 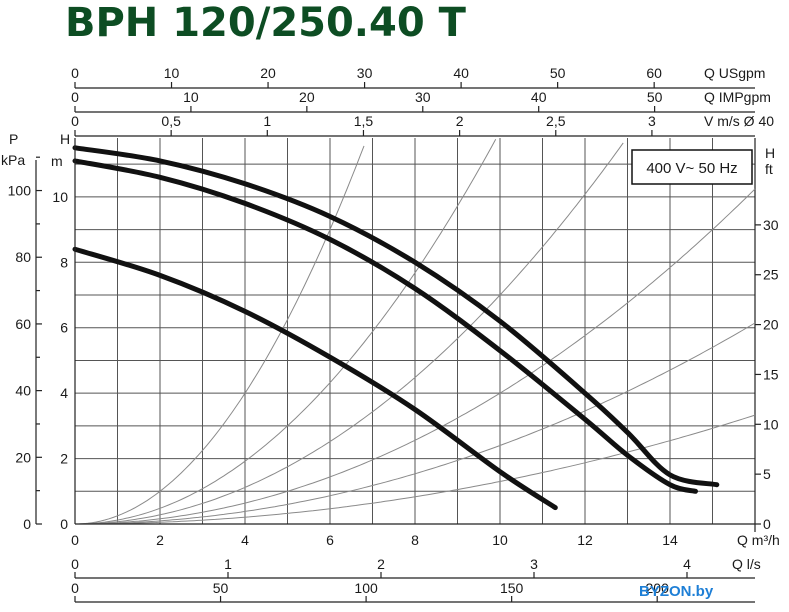 What do you see at coordinates (364, 121) in the screenshot?
I see `top-axis-tick-label: 1,5` at bounding box center [364, 121].